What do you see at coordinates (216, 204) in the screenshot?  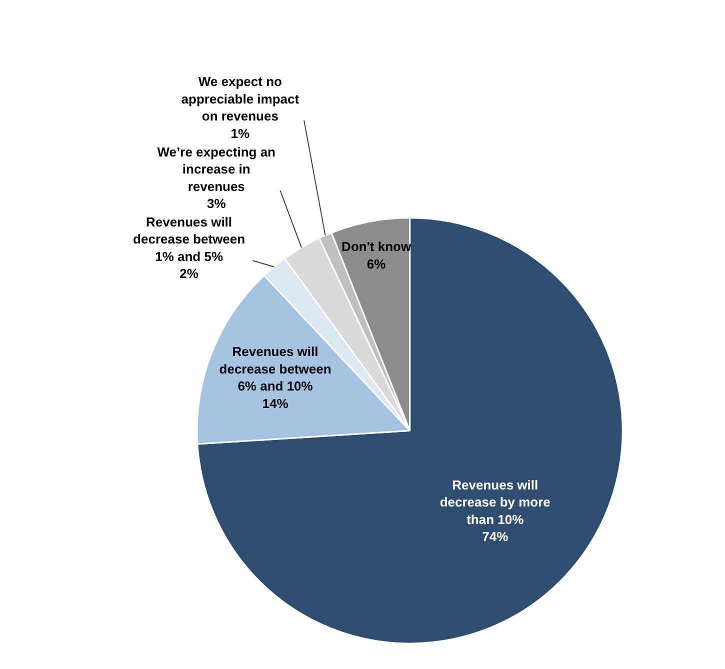 I see `data-label: 3%` at bounding box center [216, 204].